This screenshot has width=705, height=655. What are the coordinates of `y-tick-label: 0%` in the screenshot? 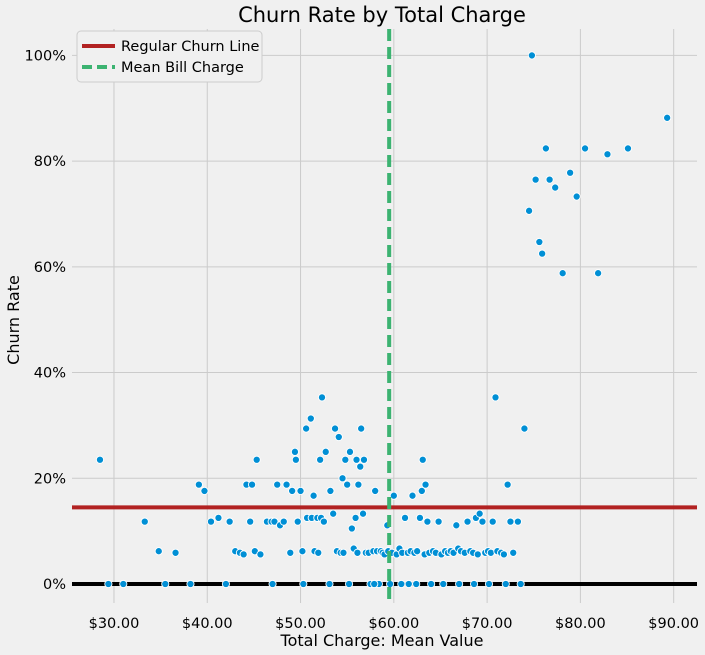 It's located at (54, 585).